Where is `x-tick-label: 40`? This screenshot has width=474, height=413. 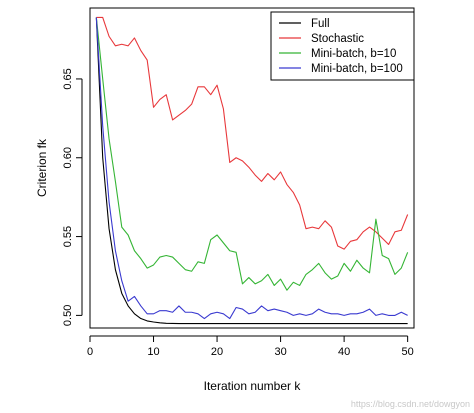
x-tick-label: 40 is located at coordinates (344, 352).